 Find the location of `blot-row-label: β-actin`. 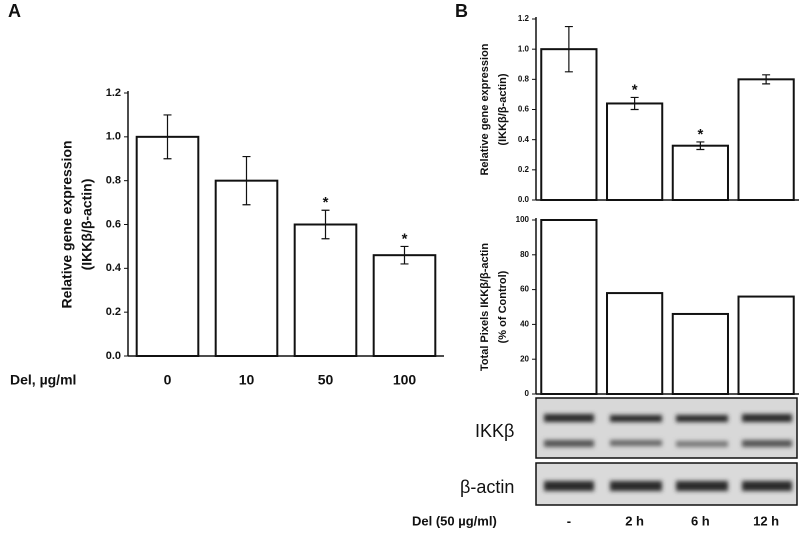

blot-row-label: β-actin is located at coordinates (487, 487).